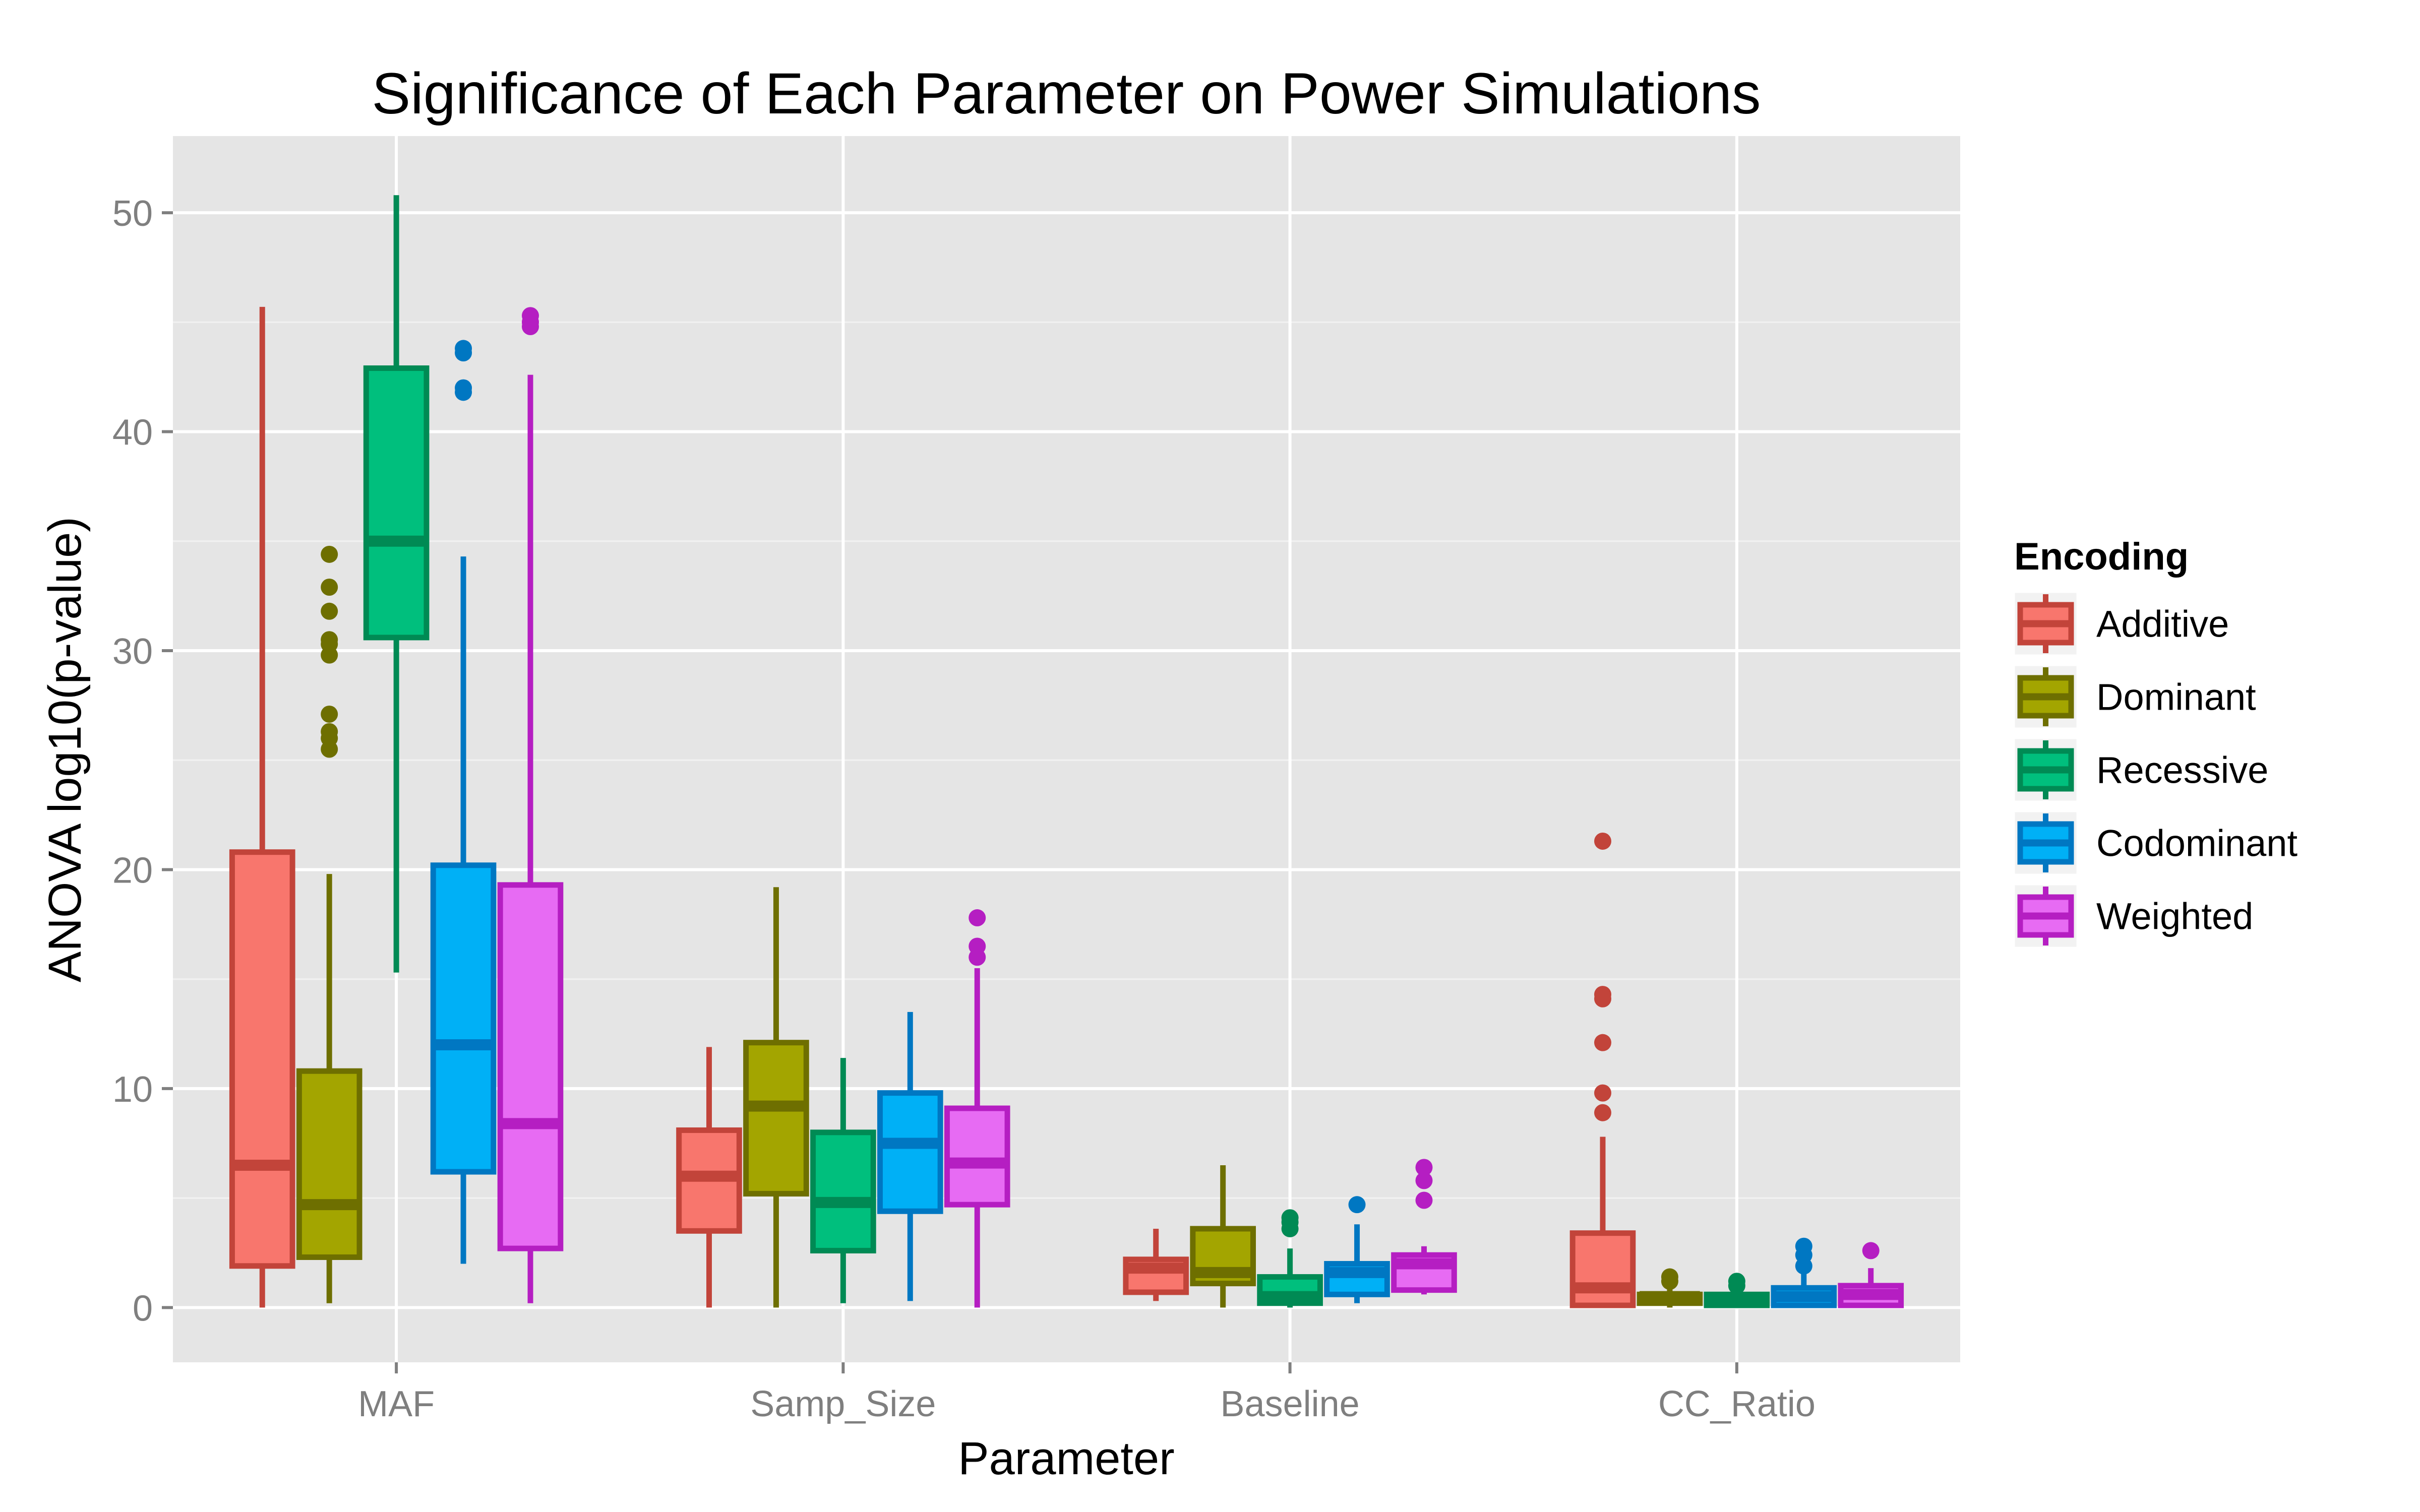 The width and height of the screenshot is (2420, 1512). I want to click on box-dominant-samp_size, so click(776, 1097).